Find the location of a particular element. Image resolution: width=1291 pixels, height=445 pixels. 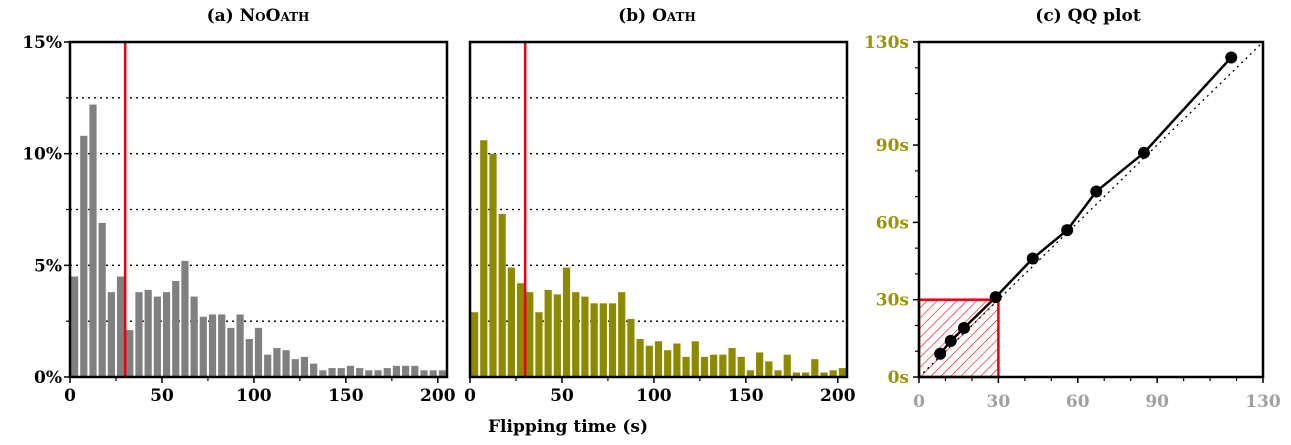

chart-b-x-tick-label: 150 is located at coordinates (746, 396).